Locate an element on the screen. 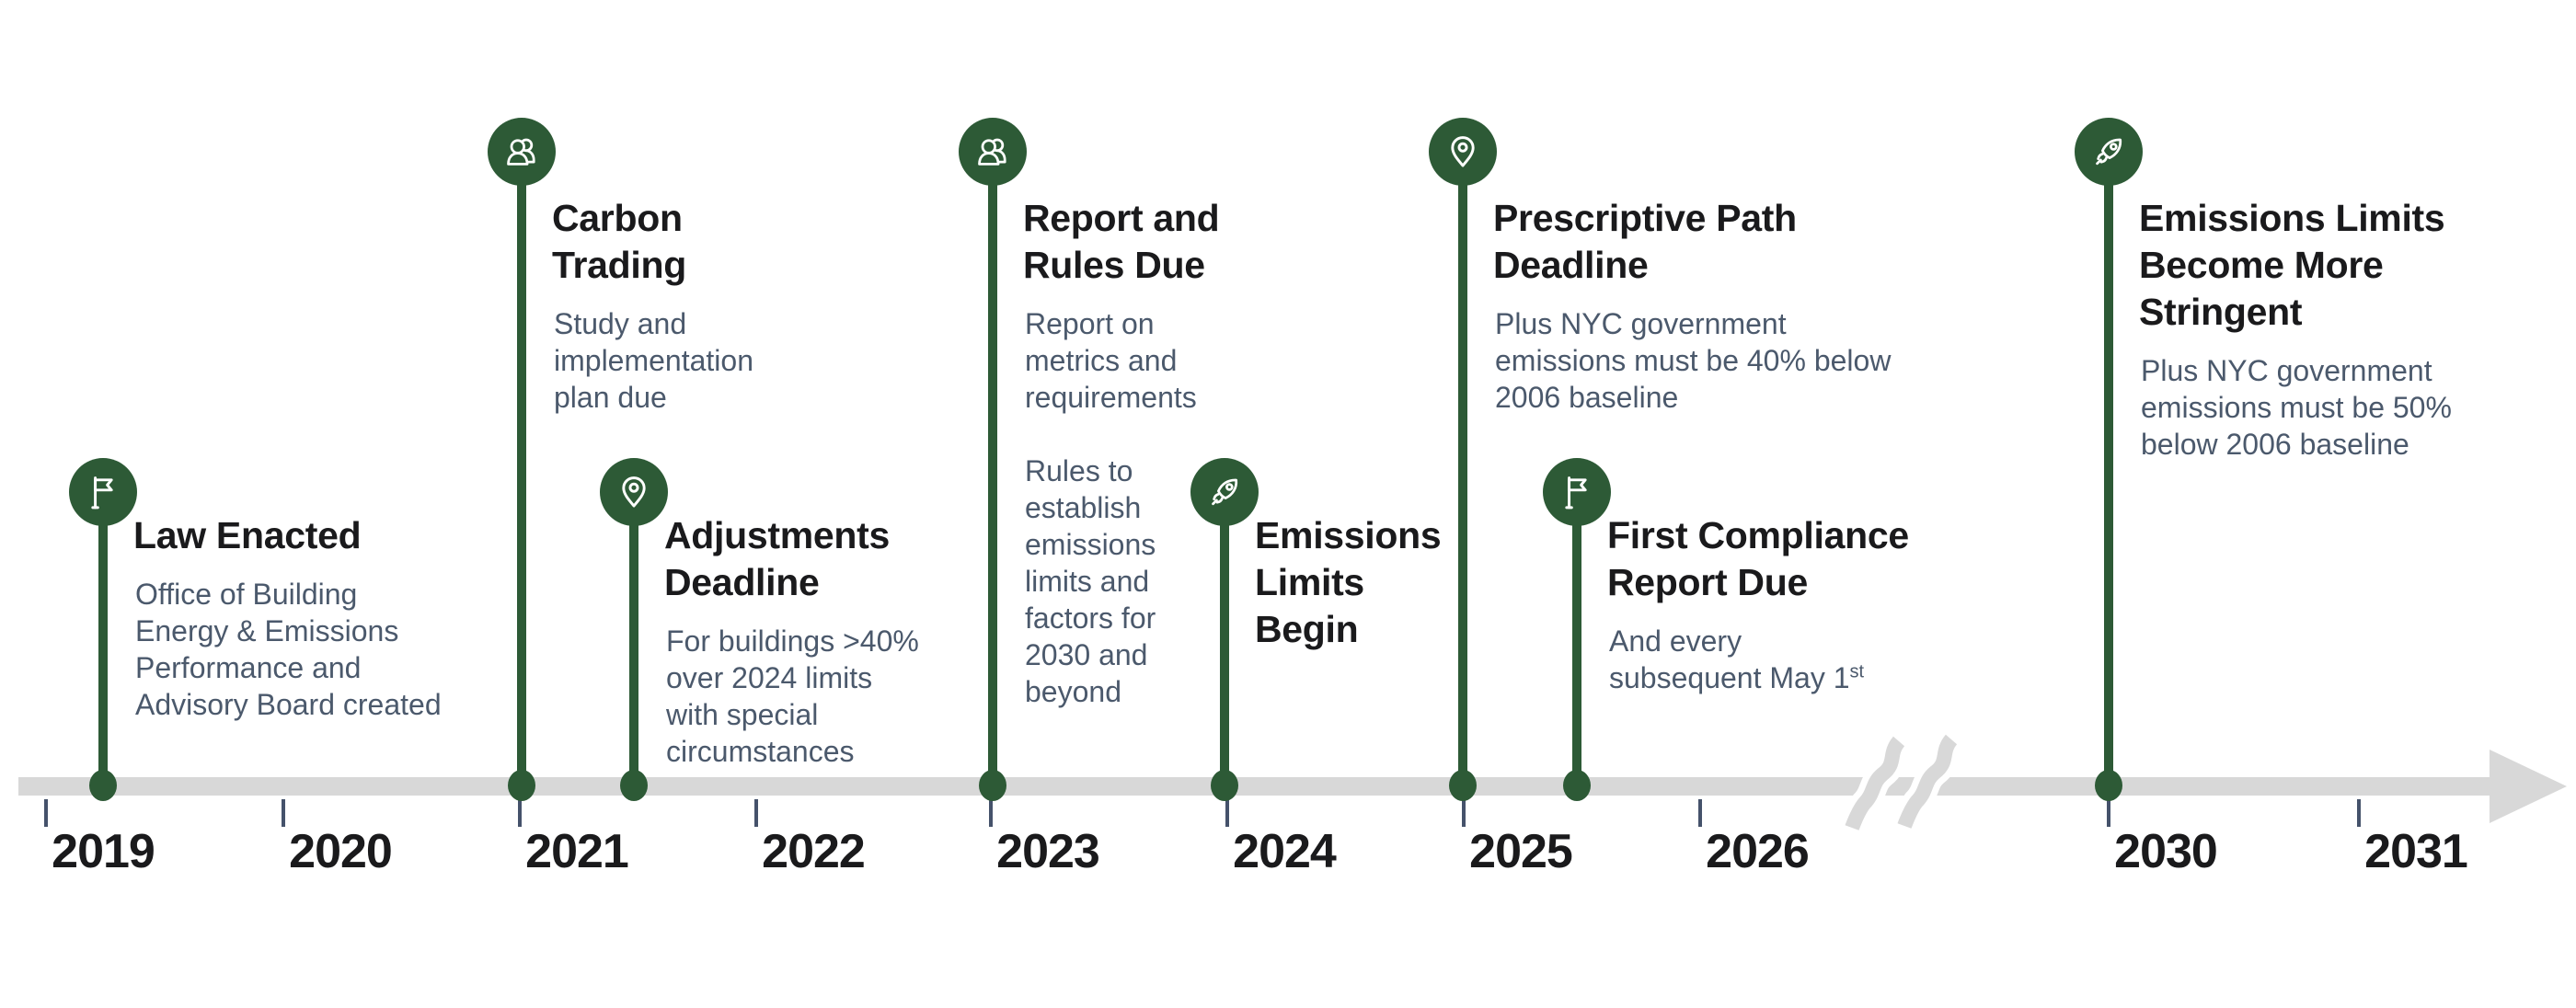  timeline-axis is located at coordinates (1256, 786).